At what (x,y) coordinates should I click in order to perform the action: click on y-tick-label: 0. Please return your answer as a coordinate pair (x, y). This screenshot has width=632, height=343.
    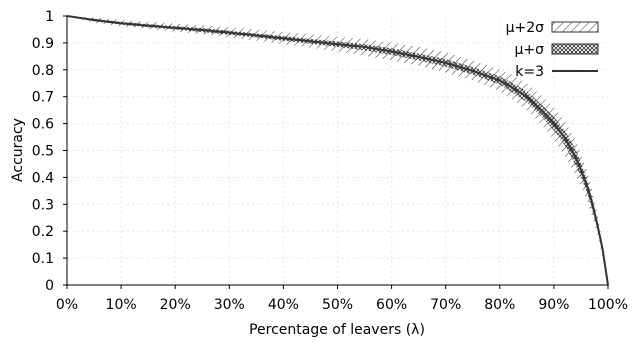
    Looking at the image, I should click on (49, 286).